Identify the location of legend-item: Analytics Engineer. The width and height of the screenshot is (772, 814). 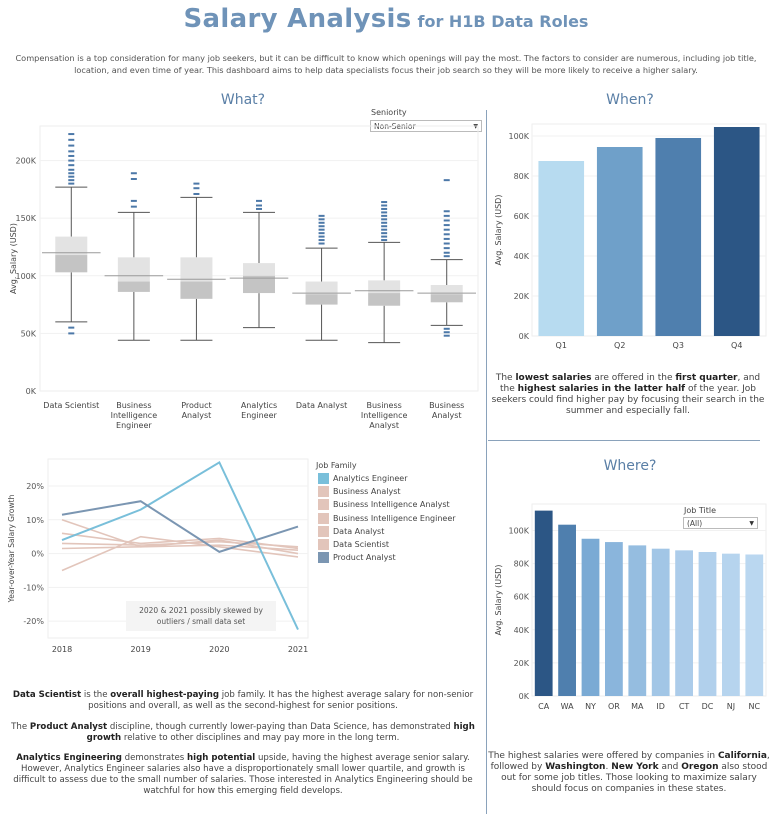
(363, 478).